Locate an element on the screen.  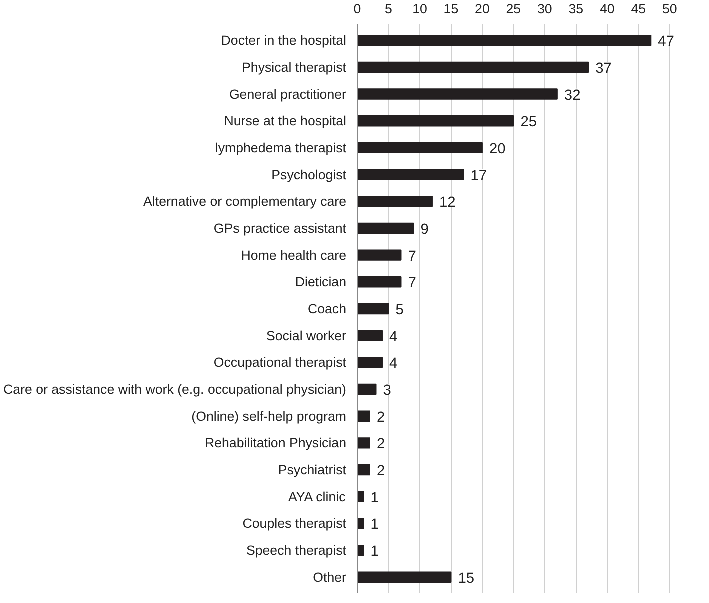
y-tick-label: lymphedema therapist is located at coordinates (281, 148).